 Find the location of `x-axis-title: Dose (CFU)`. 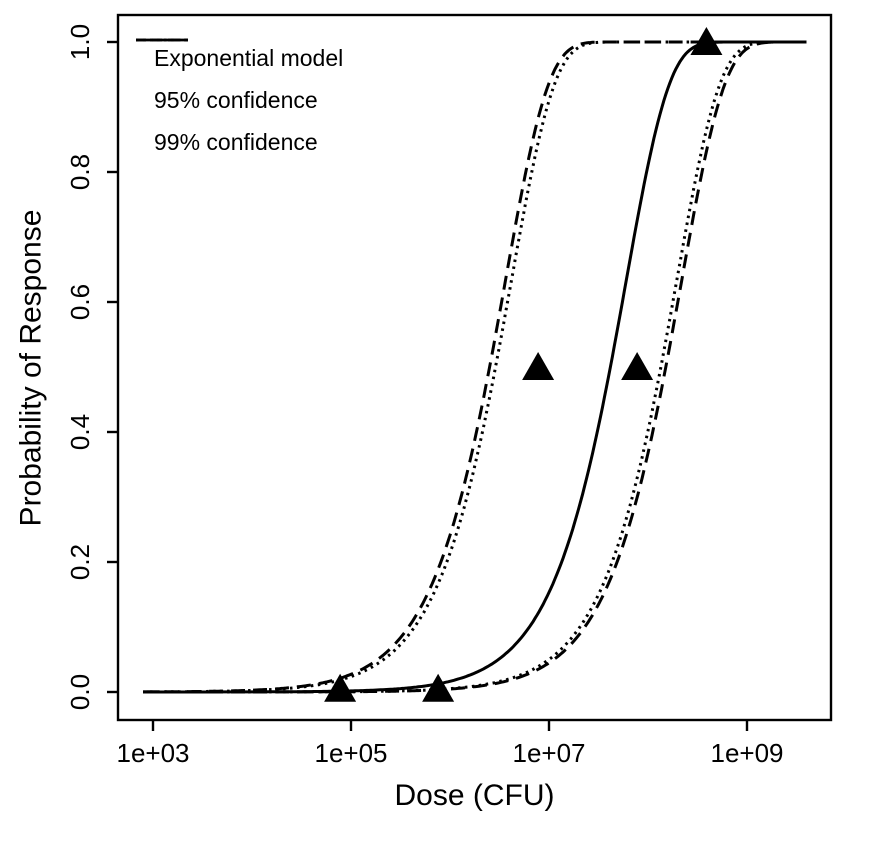

x-axis-title: Dose (CFU) is located at coordinates (474, 795).